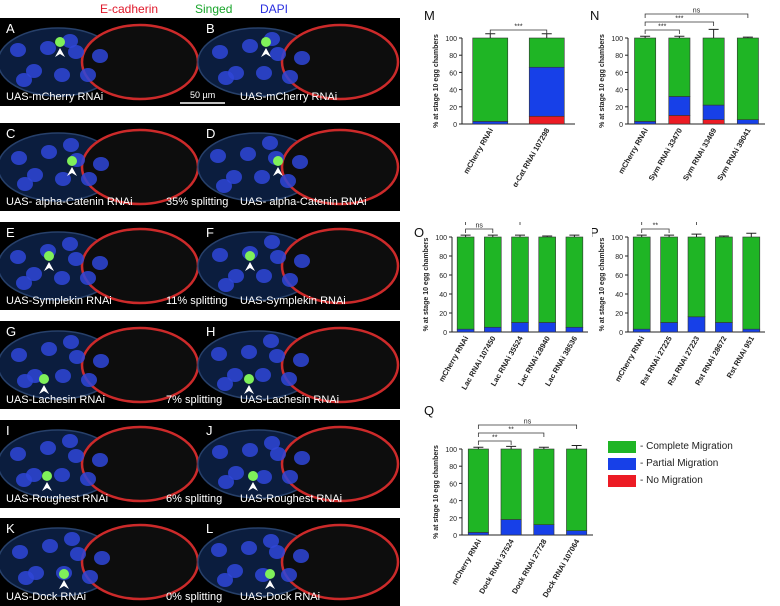 Image resolution: width=780 pixels, height=606 pixels. I want to click on genotype-label: UAS-Roughest RNAi, so click(291, 499).